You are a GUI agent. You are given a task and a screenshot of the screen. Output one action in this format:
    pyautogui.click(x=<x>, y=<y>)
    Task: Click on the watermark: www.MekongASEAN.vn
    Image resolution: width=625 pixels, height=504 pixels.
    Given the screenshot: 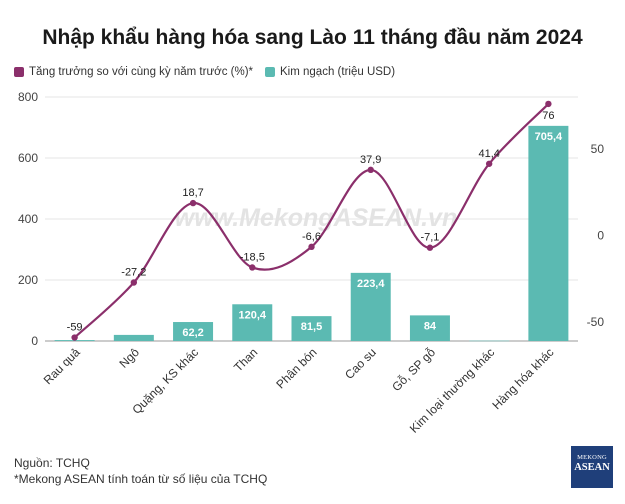 What is the action you would take?
    pyautogui.click(x=316, y=218)
    